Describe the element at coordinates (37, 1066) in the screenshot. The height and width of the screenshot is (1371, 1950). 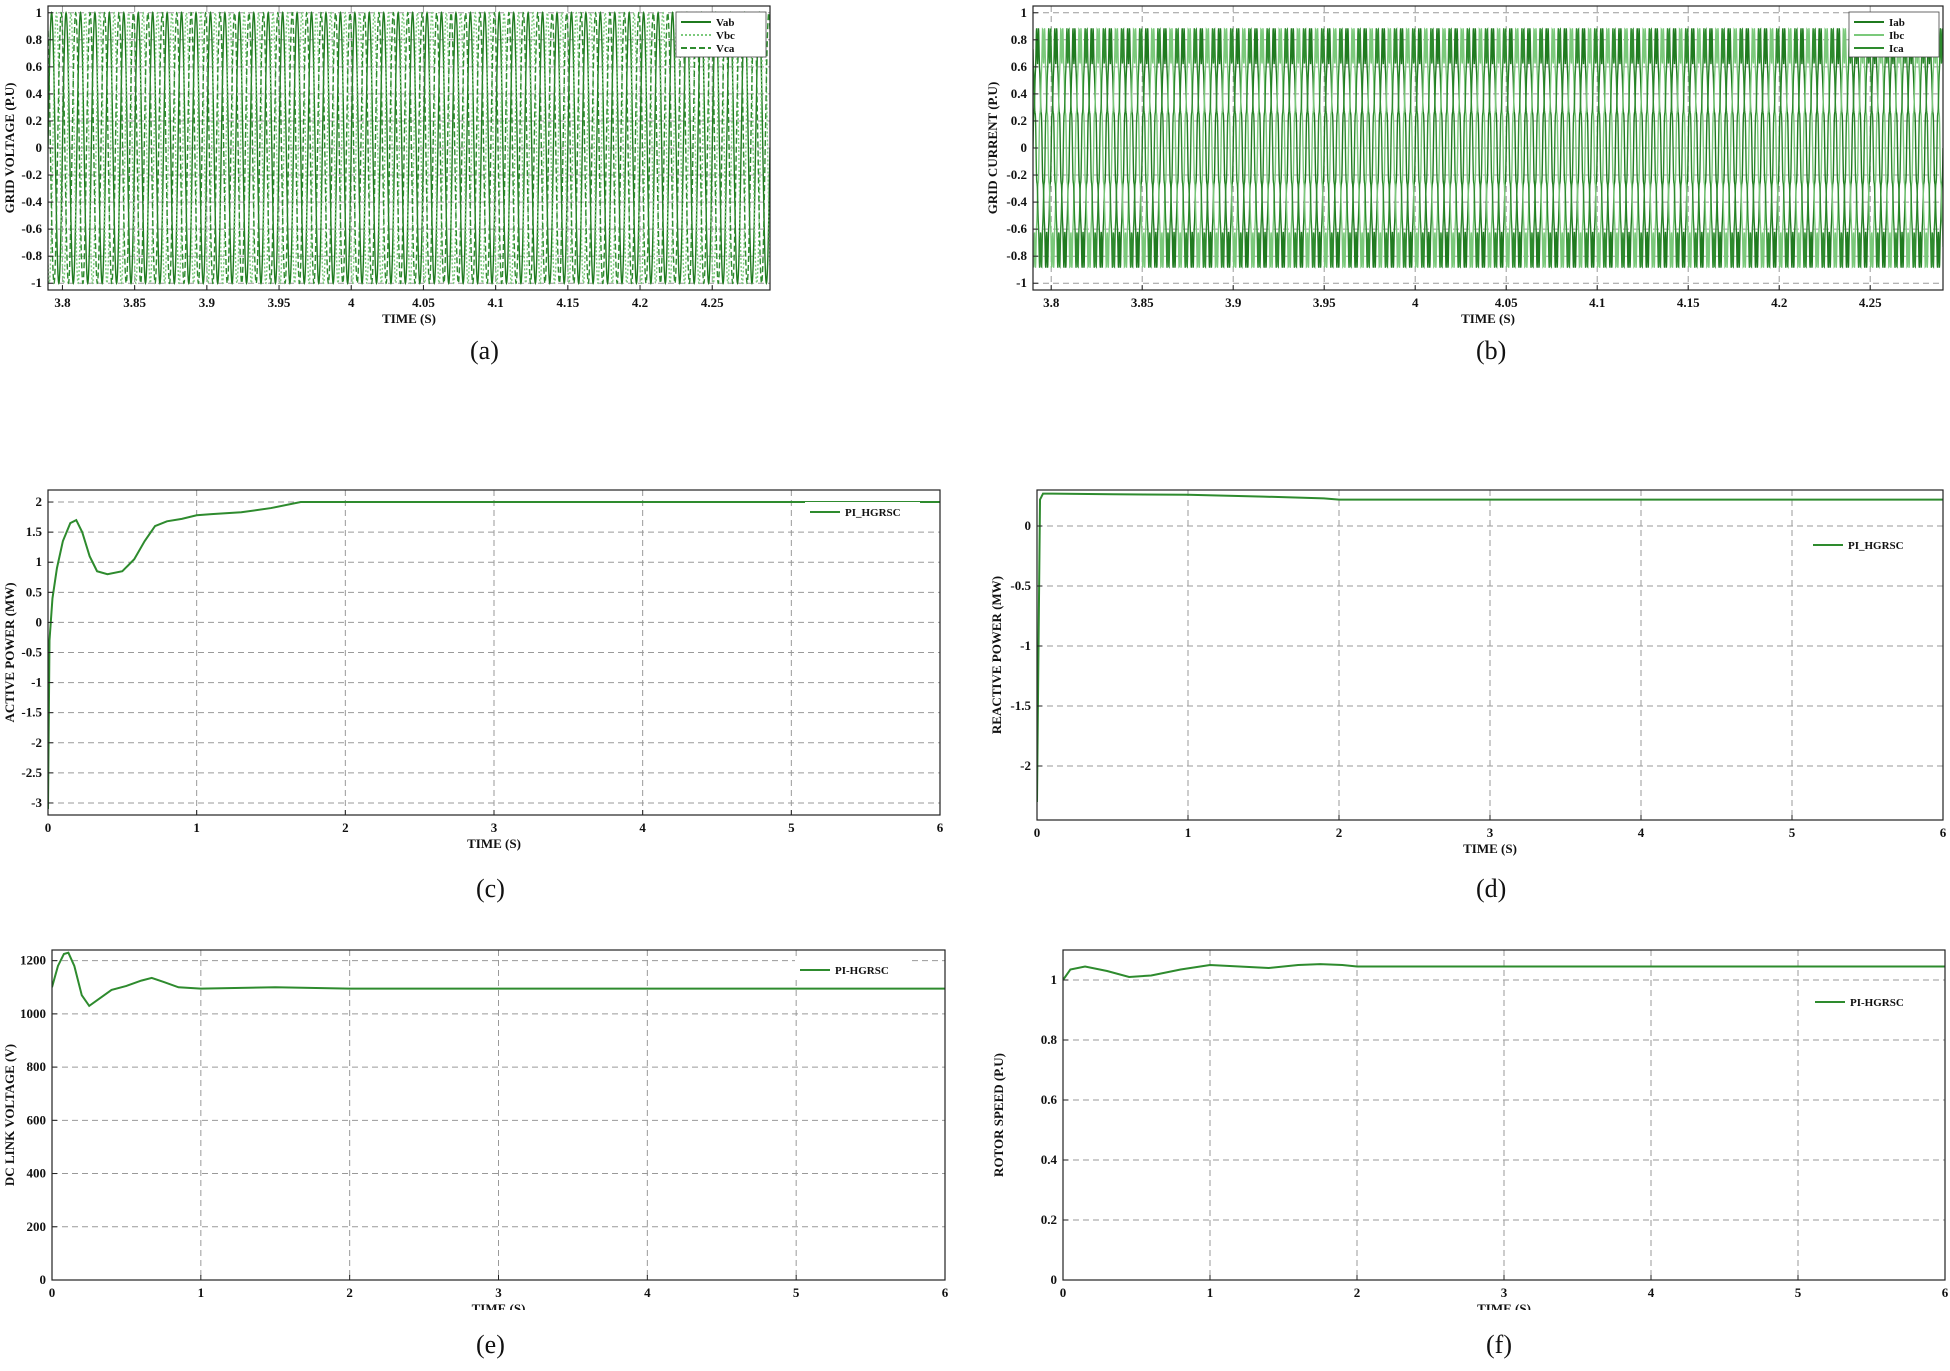
I see `y-tick-label: 800` at that location.